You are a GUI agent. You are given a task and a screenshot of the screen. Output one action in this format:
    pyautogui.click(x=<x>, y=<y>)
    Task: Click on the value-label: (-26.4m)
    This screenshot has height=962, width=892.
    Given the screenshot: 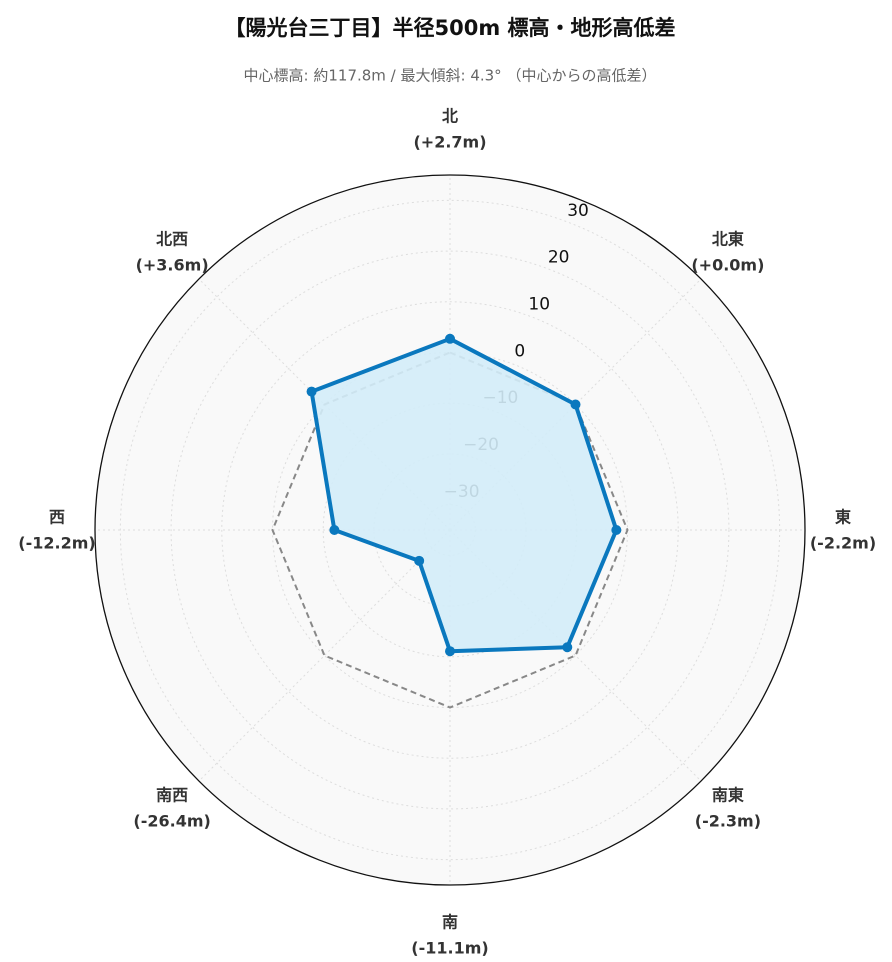 What is the action you would take?
    pyautogui.click(x=171, y=820)
    